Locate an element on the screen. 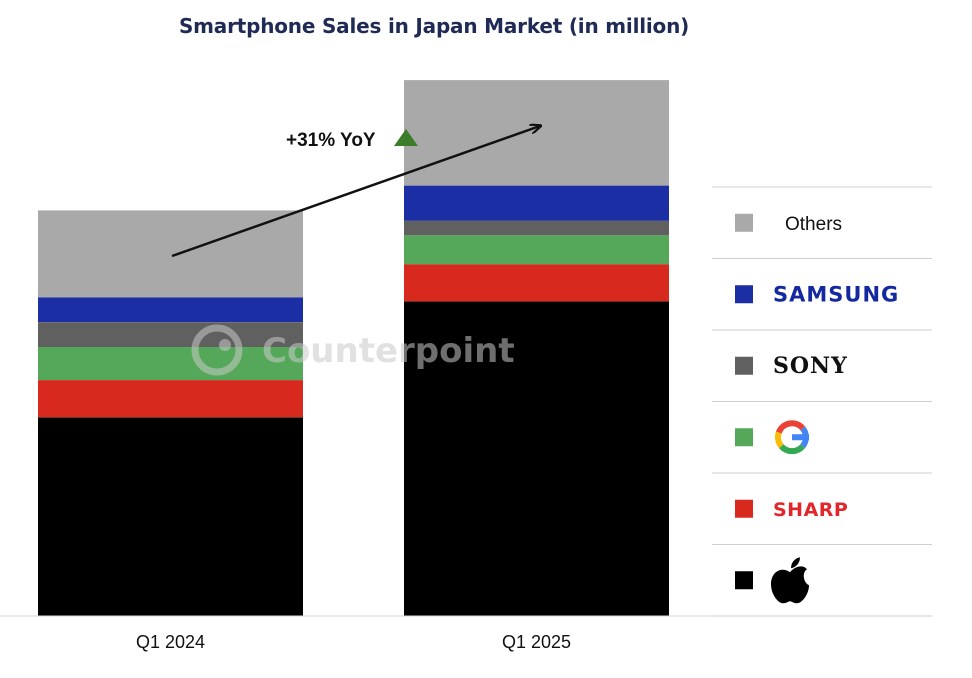 This screenshot has height=678, width=972. counterpoint-watermark: Counterpoint is located at coordinates (353, 350).